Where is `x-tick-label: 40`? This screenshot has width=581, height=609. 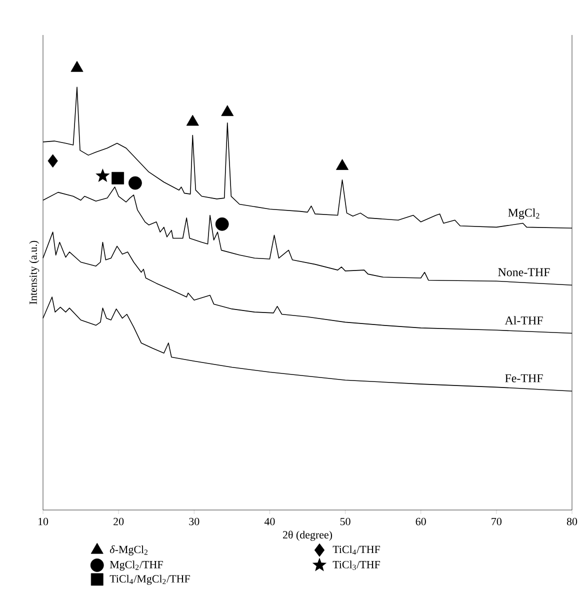
x-tick-label: 40 is located at coordinates (269, 522).